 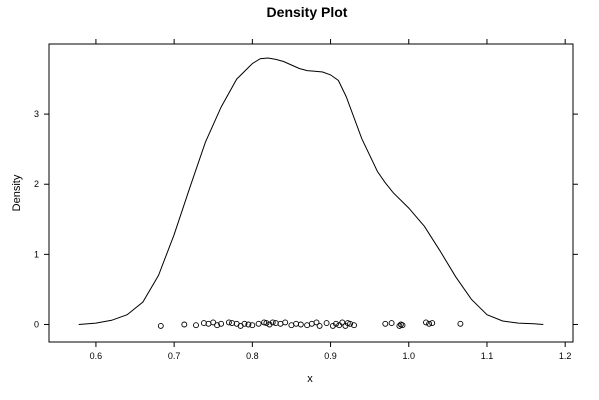 I want to click on y-tick-label: 1, so click(x=36, y=254).